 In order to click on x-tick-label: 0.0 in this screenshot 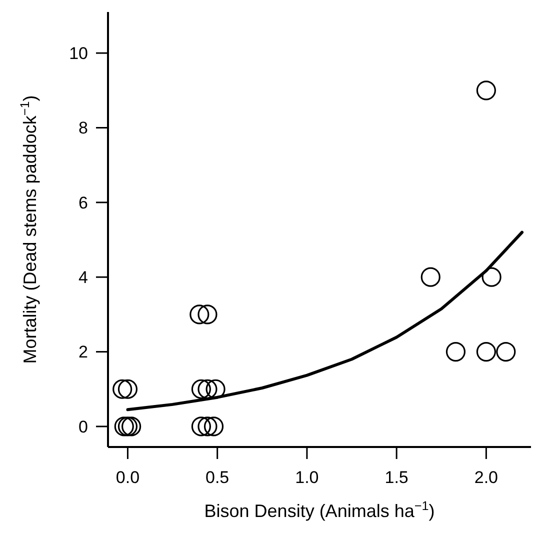, I will do `click(128, 477)`.